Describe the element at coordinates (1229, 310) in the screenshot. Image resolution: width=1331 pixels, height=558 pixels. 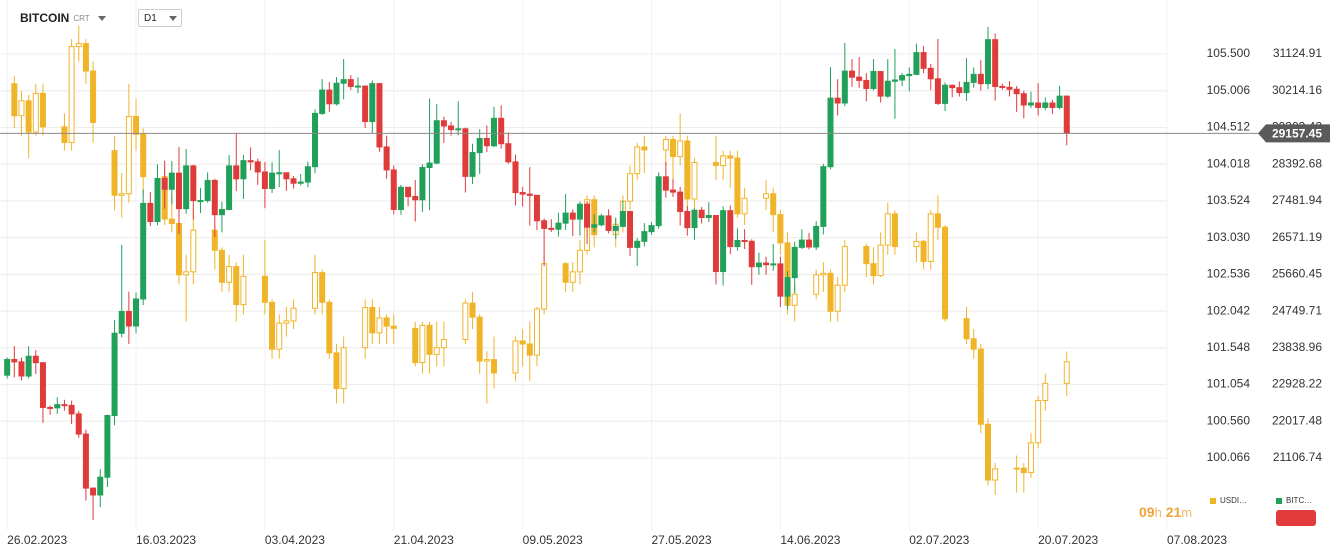
I see `y-tick-label: 102.042` at that location.